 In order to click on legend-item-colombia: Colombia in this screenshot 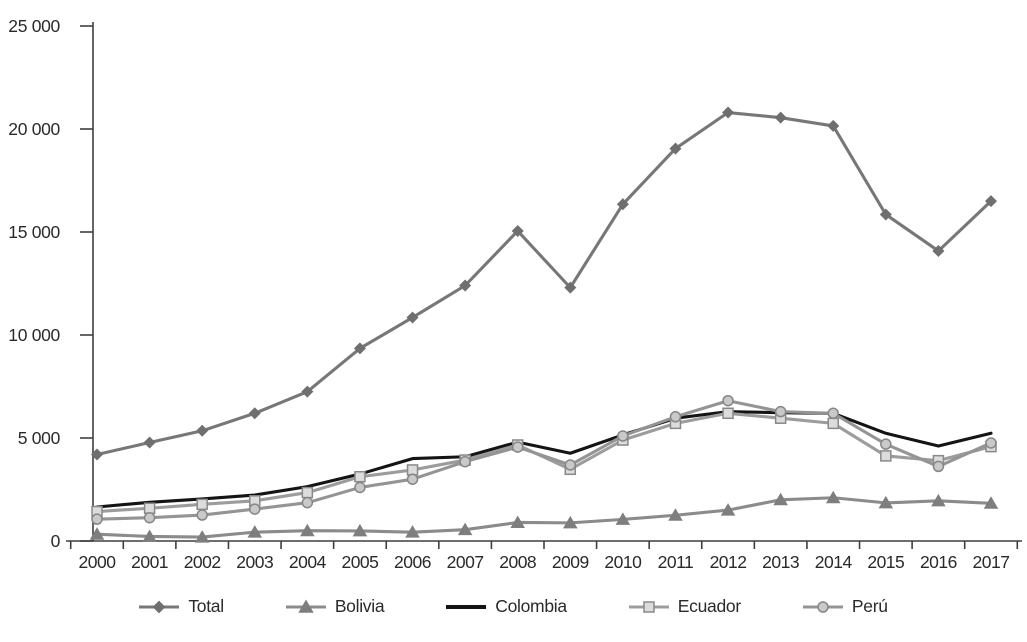, I will do `click(506, 606)`.